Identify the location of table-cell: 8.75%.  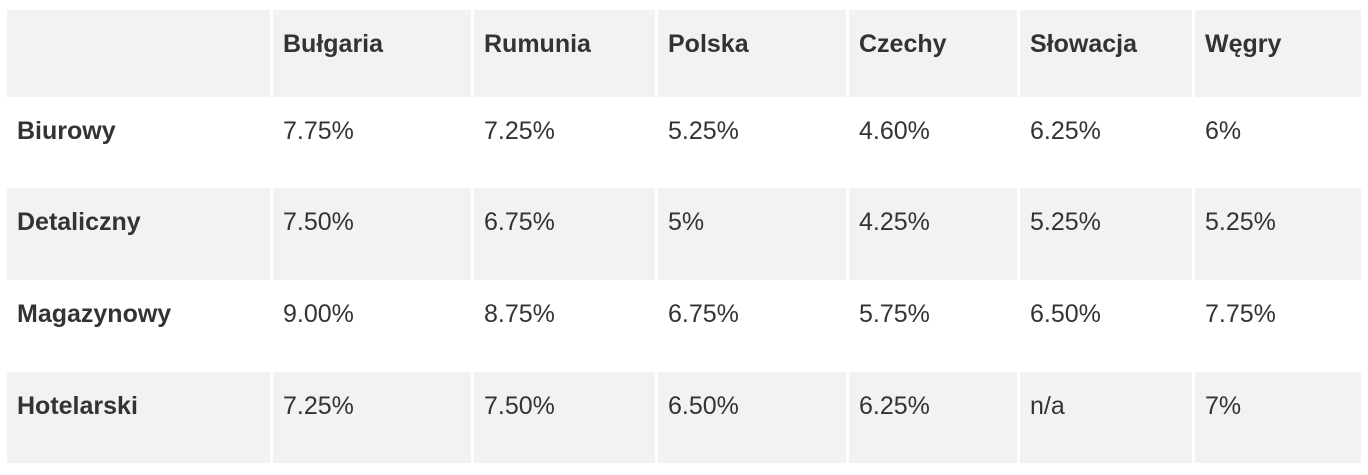
(519, 314).